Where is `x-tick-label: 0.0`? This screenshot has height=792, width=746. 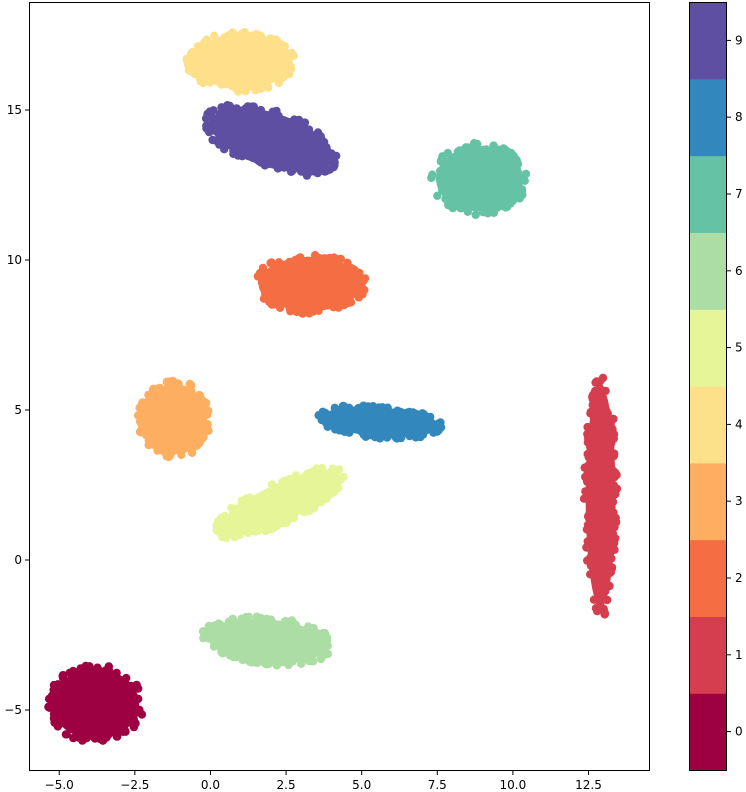 x-tick-label: 0.0 is located at coordinates (210, 785).